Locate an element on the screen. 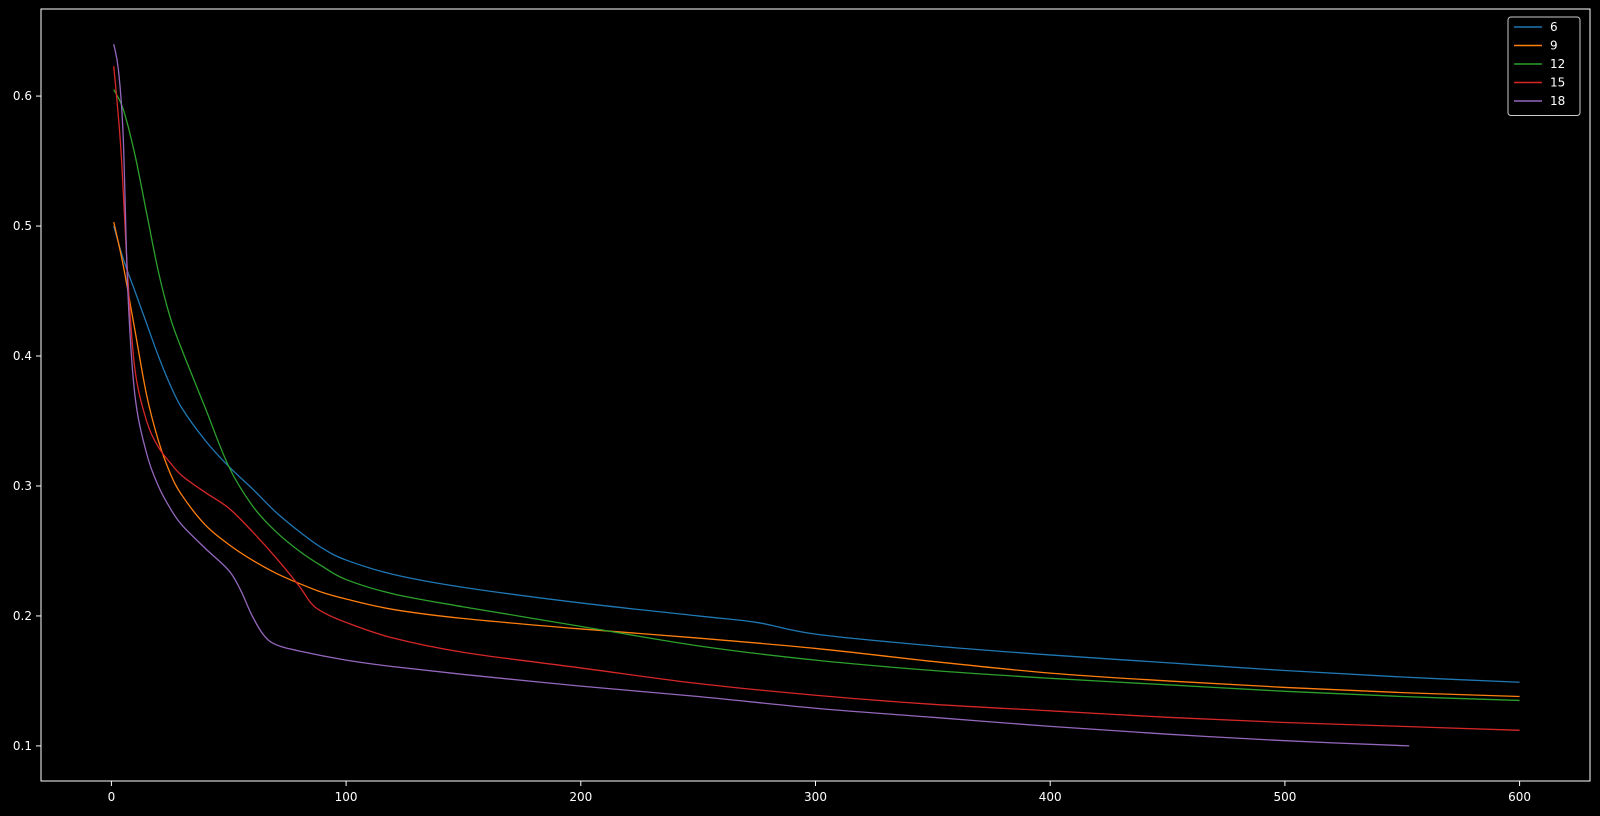  x-axis: 0 100 200 300 400 500 600 is located at coordinates (819, 792).